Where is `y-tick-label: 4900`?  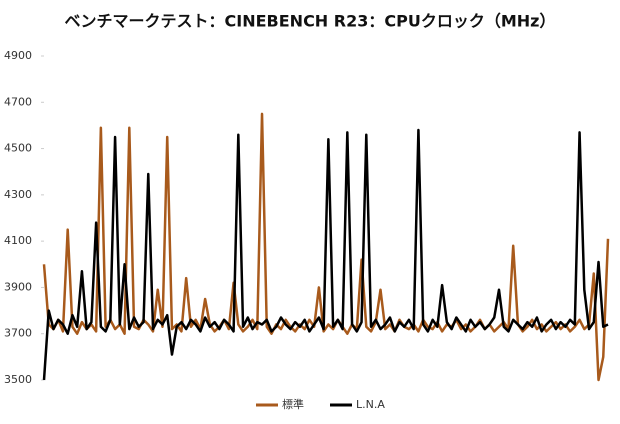
y-tick-label: 4900 is located at coordinates (18, 55).